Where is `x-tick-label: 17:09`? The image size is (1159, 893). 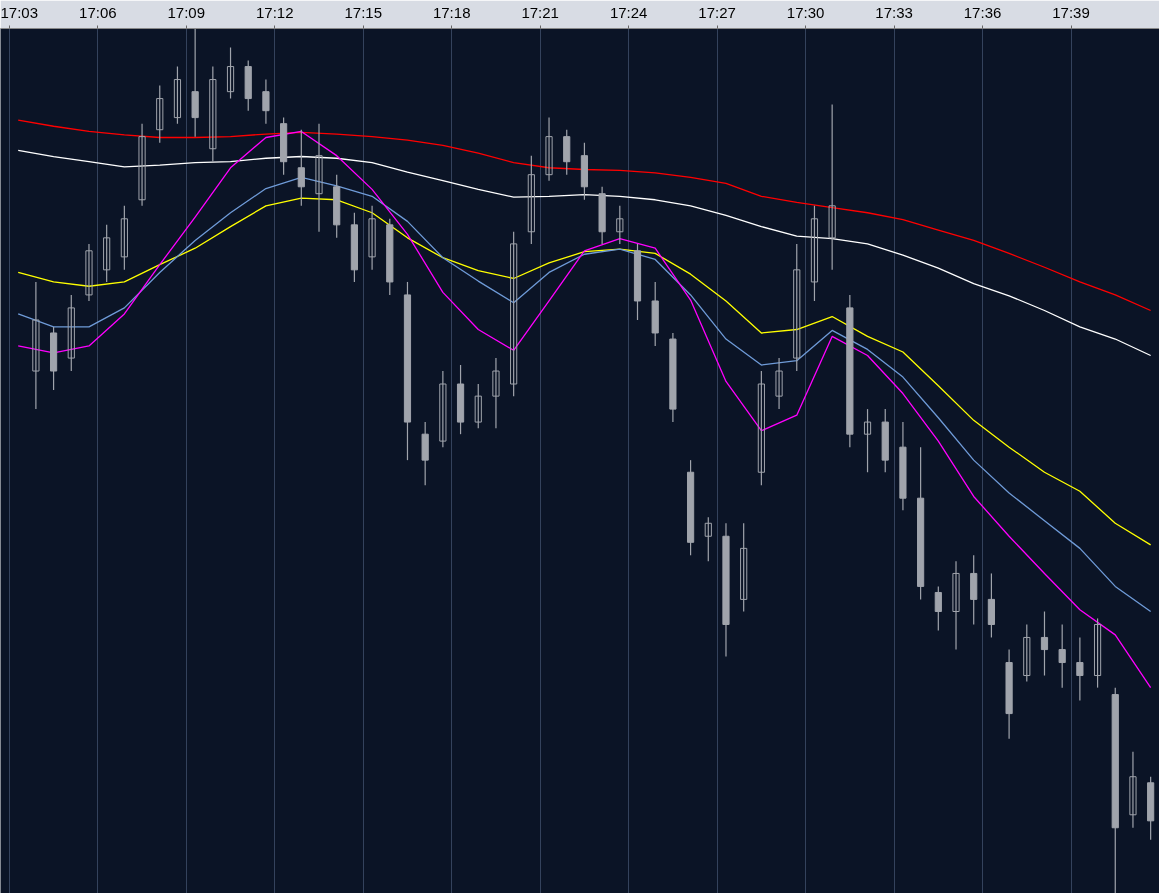
x-tick-label: 17:09 is located at coordinates (186, 12).